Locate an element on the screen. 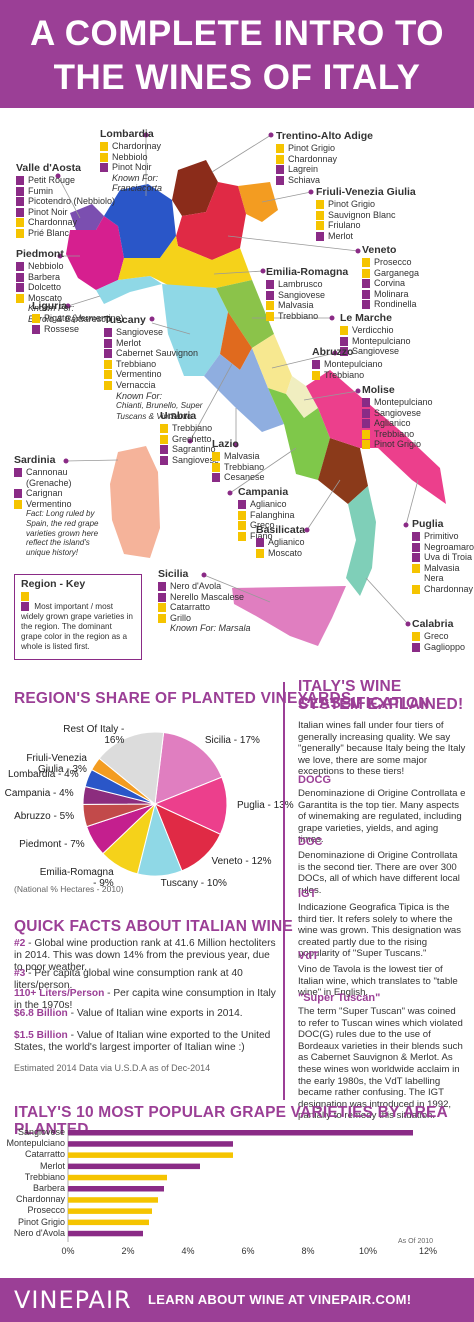  tier-super-tuscan-title: "Super Tuscan" is located at coordinates (339, 998).